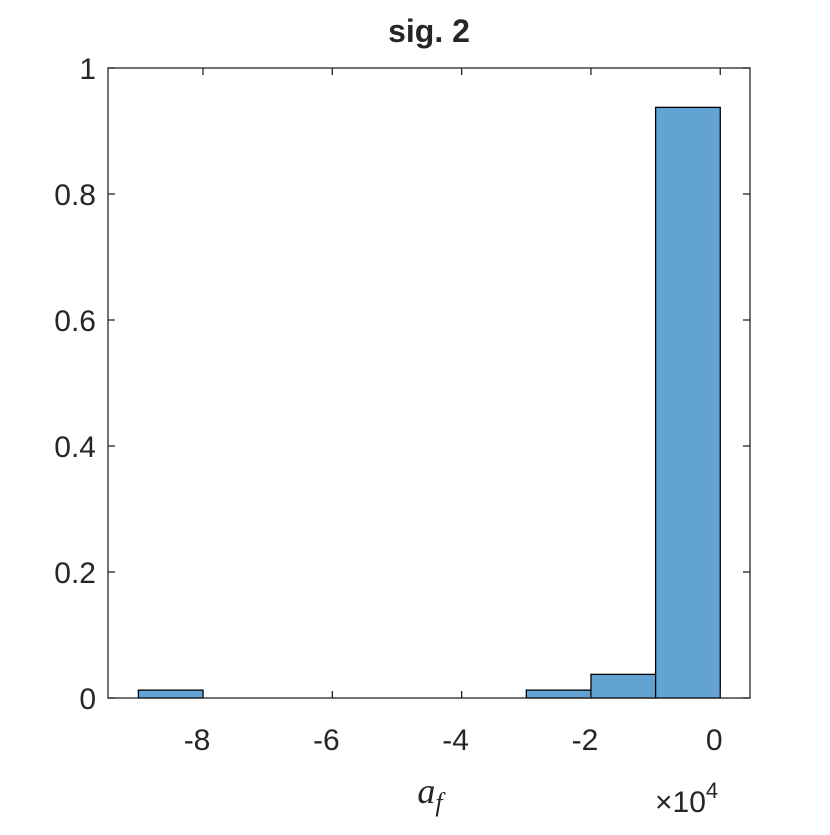 The height and width of the screenshot is (835, 830). Describe the element at coordinates (455, 740) in the screenshot. I see `x-tick-label: -4` at that location.